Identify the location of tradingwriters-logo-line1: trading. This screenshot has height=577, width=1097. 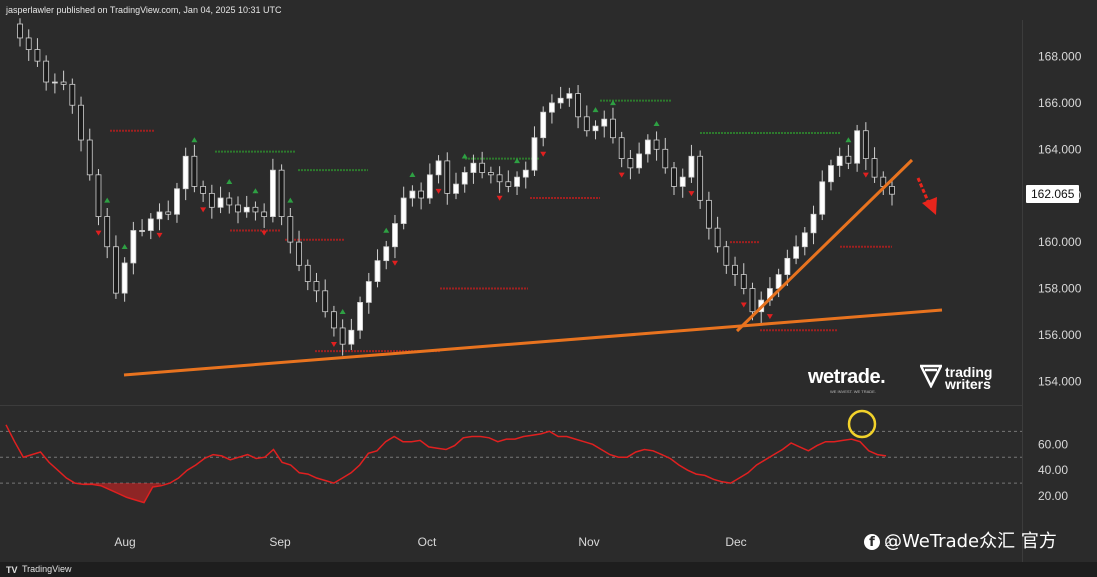
(969, 372).